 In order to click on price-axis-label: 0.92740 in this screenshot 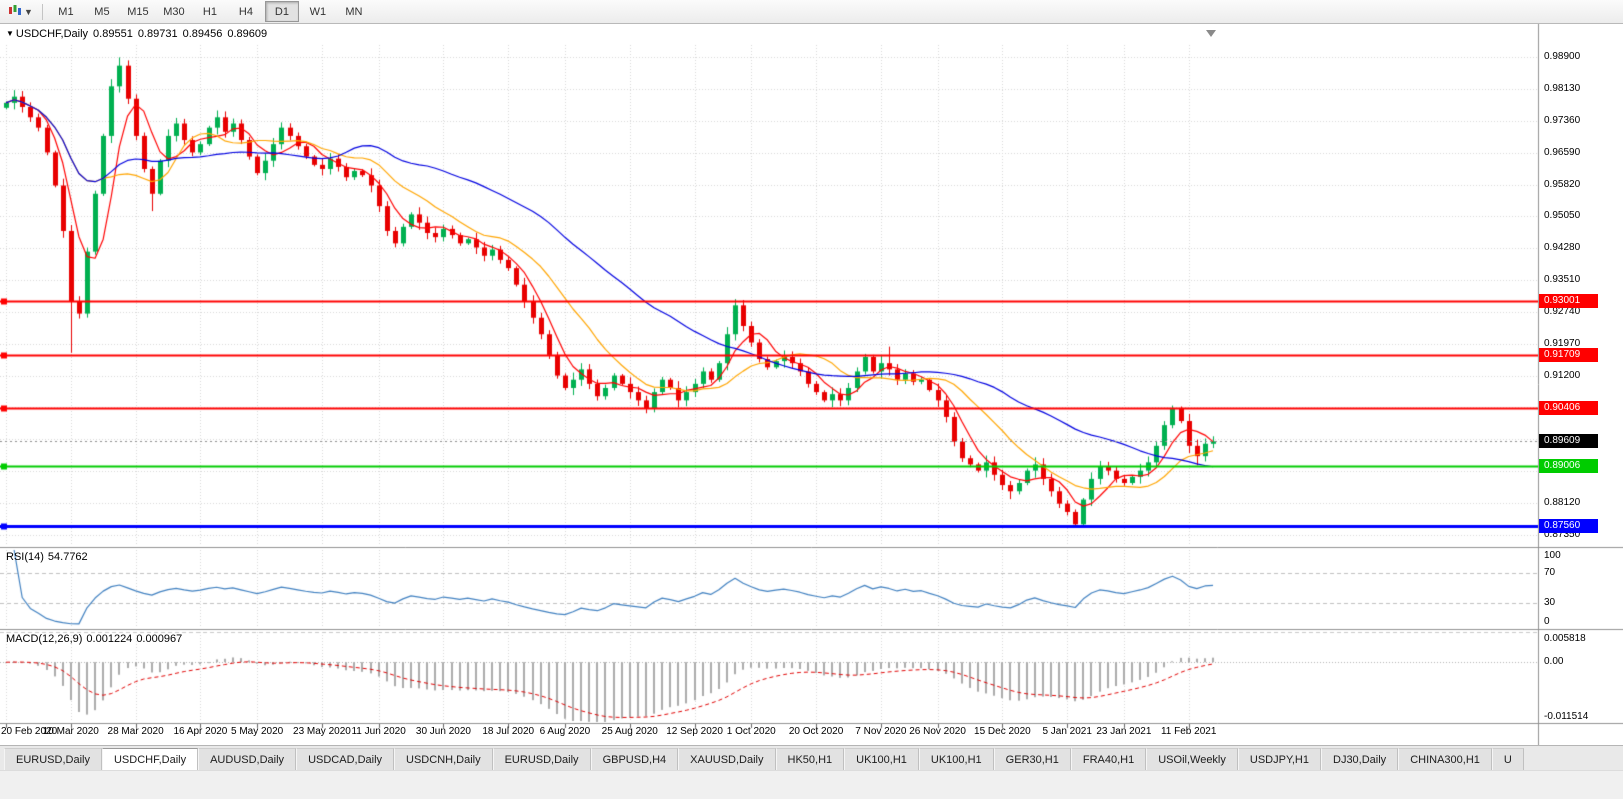, I will do `click(1562, 311)`.